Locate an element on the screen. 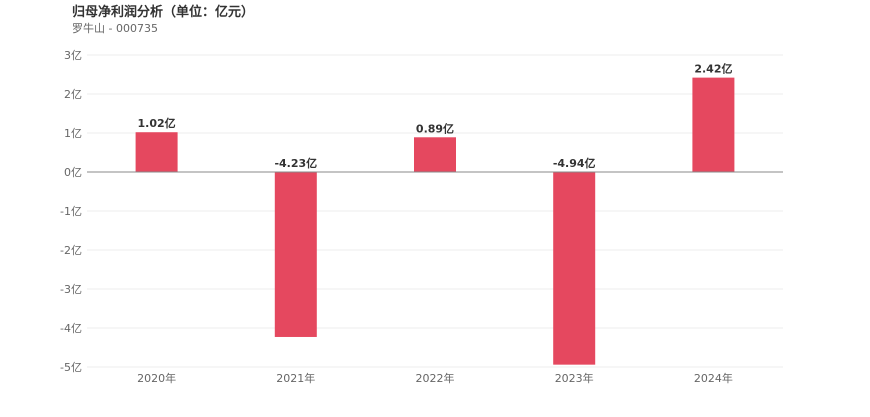  x-tick-label: 2021年 is located at coordinates (295, 378).